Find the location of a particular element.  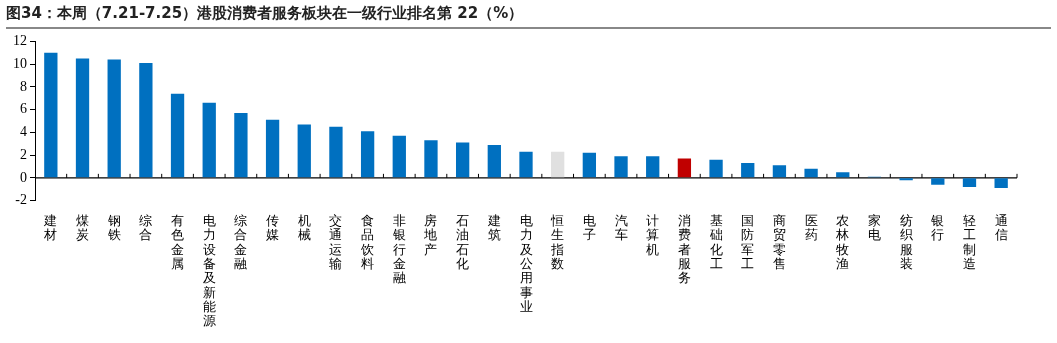

x-tick-label: 机械 is located at coordinates (304, 228).